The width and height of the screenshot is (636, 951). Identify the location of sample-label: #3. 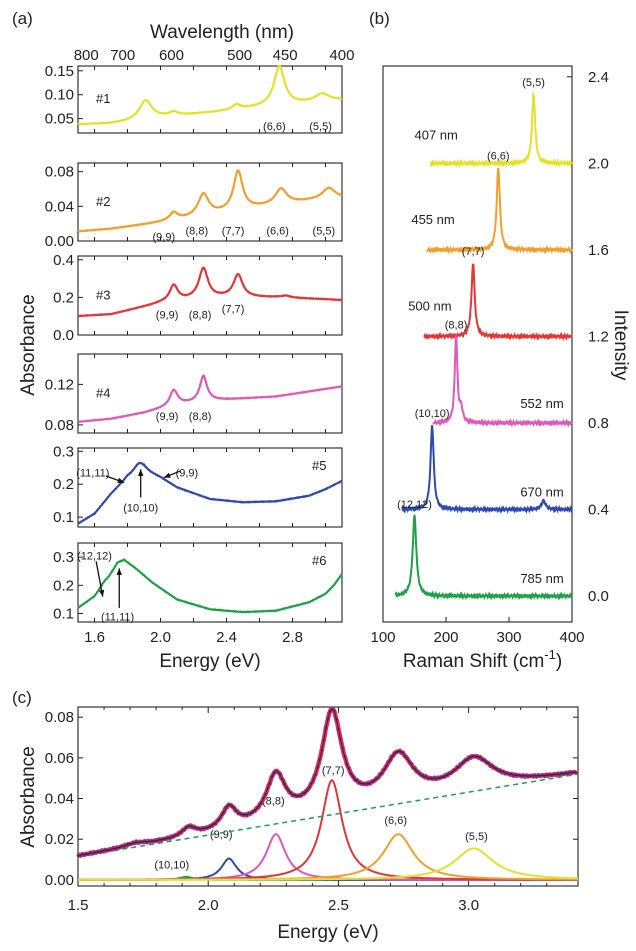
(103, 294).